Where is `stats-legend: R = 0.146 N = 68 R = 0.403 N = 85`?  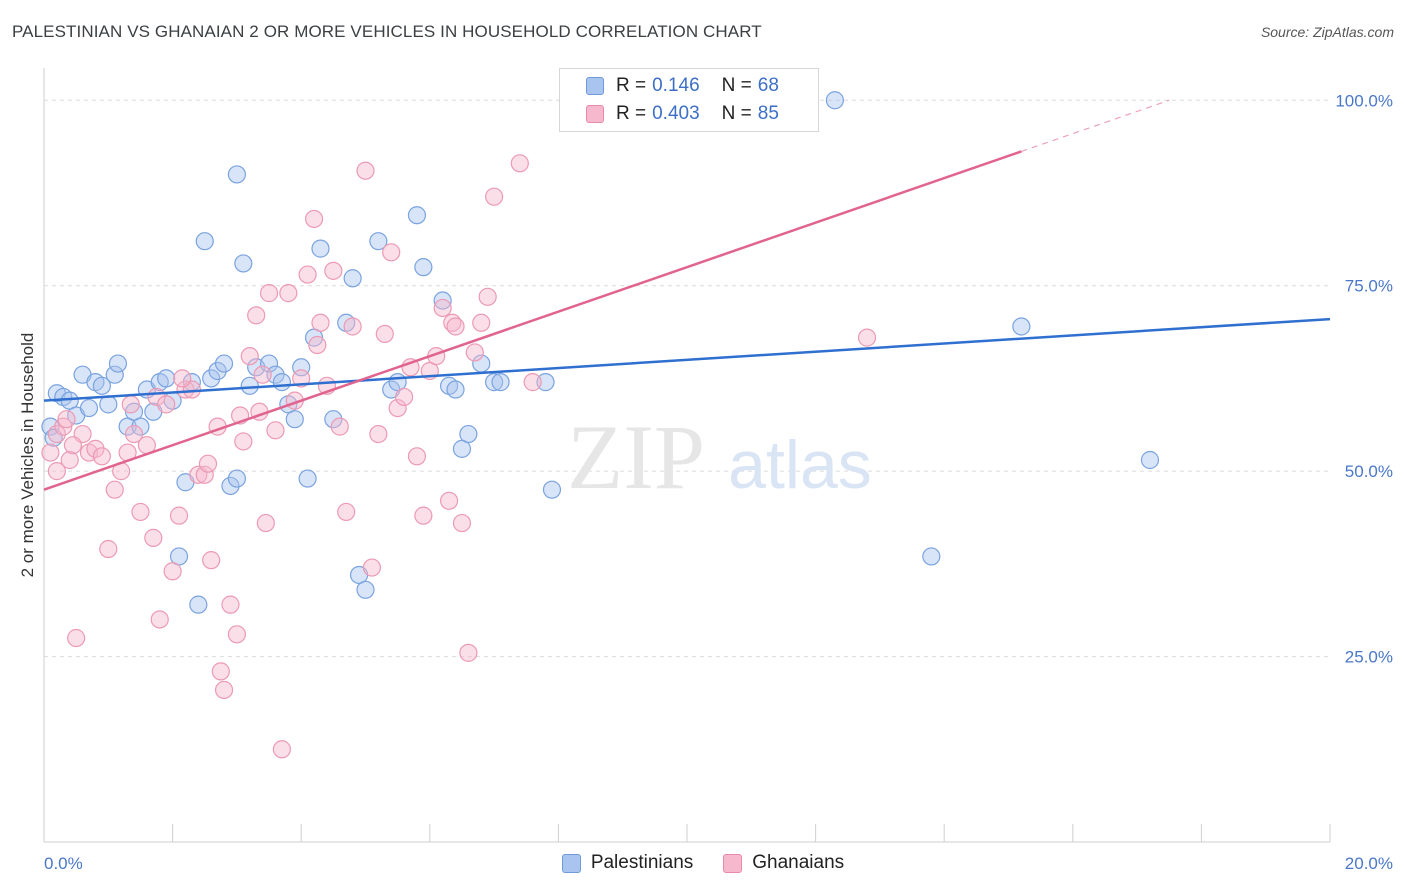 stats-legend: R = 0.146 N = 68 R = 0.403 N = 85 is located at coordinates (689, 100).